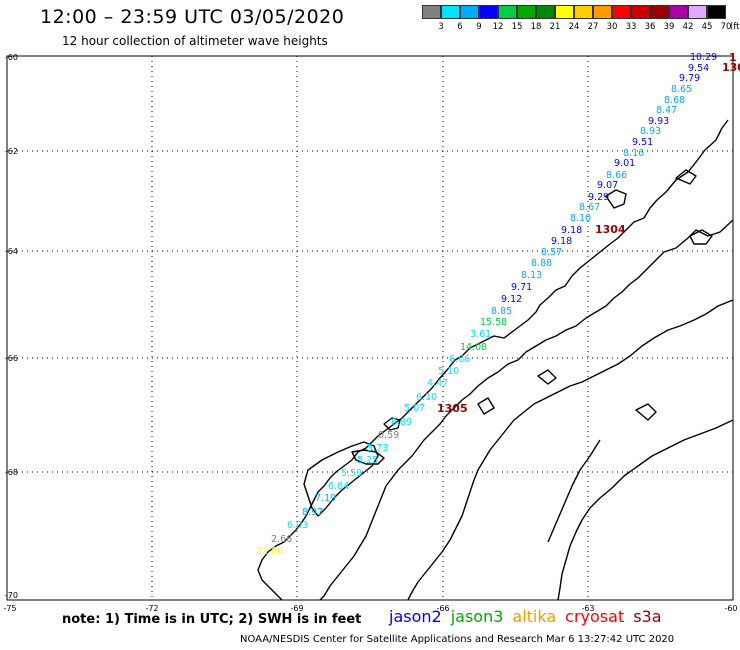 Image resolution: width=740 pixels, height=650 pixels. What do you see at coordinates (593, 27) in the screenshot?
I see `legend-label: 27` at bounding box center [593, 27].